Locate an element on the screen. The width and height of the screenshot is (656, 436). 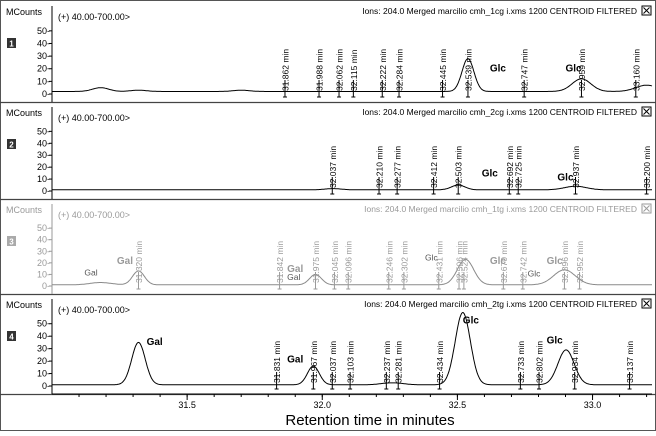
peak-time-label: 32.506 min is located at coordinates (460, 262).